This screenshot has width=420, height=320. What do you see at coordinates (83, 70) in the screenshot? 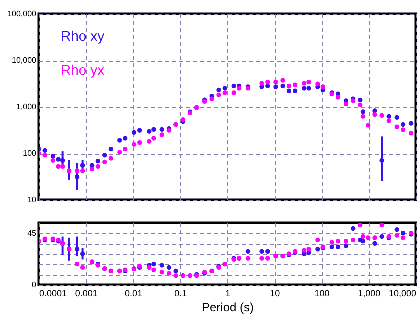
I see `text: Rho yx` at bounding box center [83, 70].